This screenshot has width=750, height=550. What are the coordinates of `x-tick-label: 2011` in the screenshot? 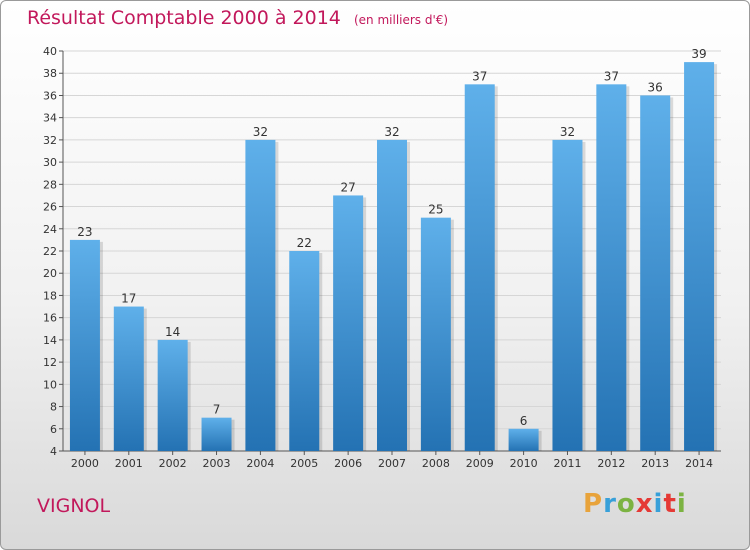 It's located at (567, 463).